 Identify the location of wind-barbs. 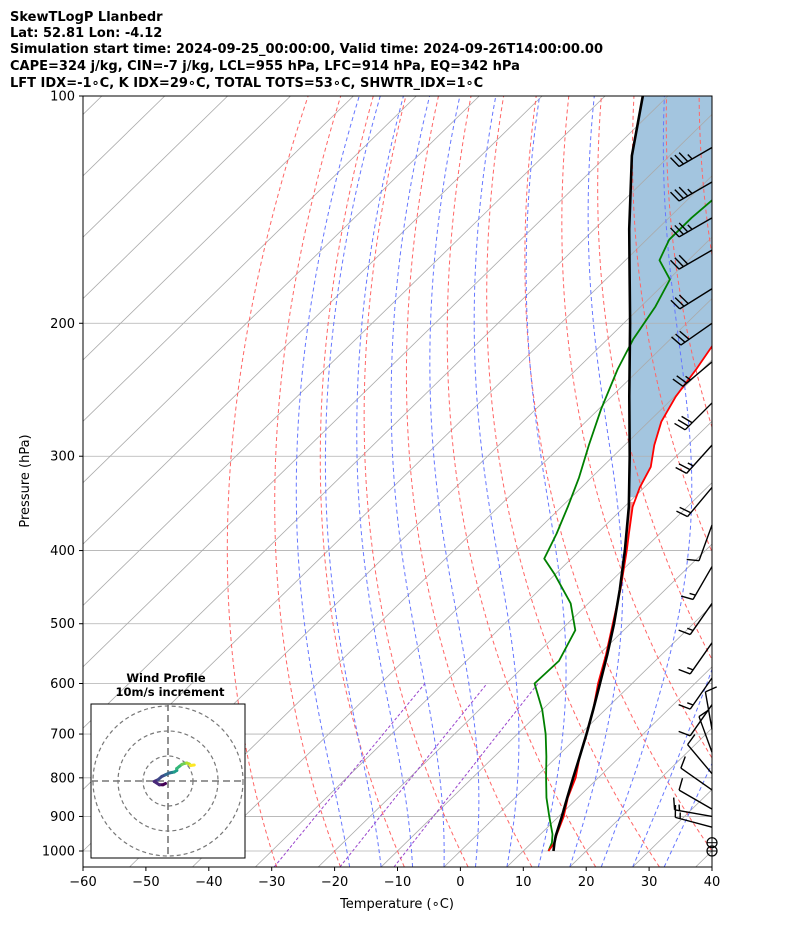
(693, 501).